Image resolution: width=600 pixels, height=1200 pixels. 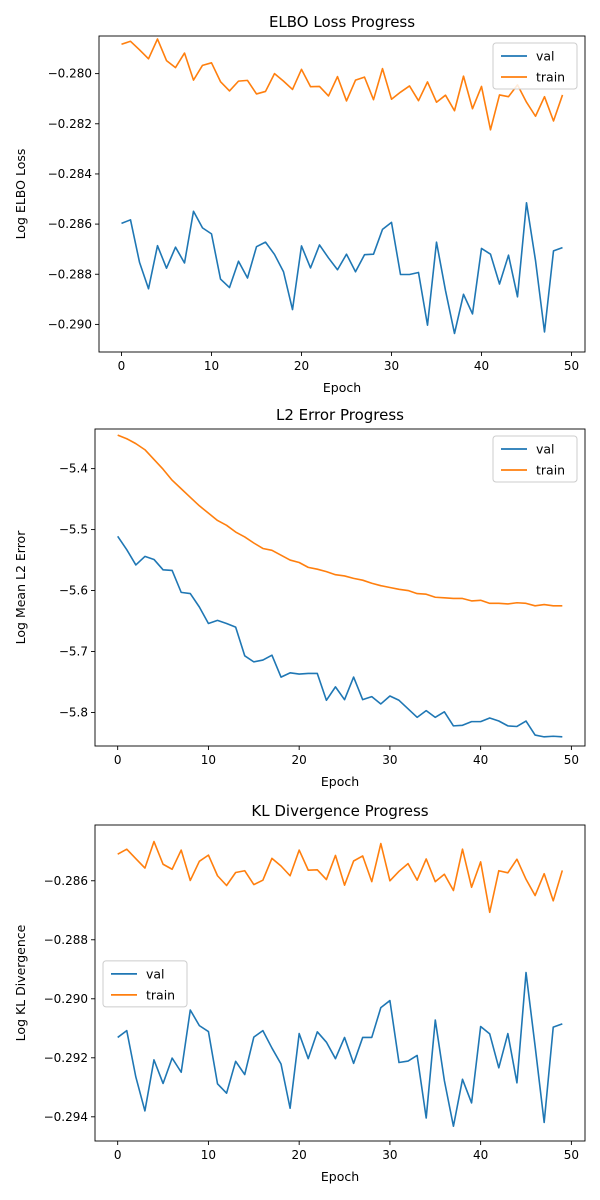 I want to click on y-tick-label: −5.6, so click(x=73, y=591).